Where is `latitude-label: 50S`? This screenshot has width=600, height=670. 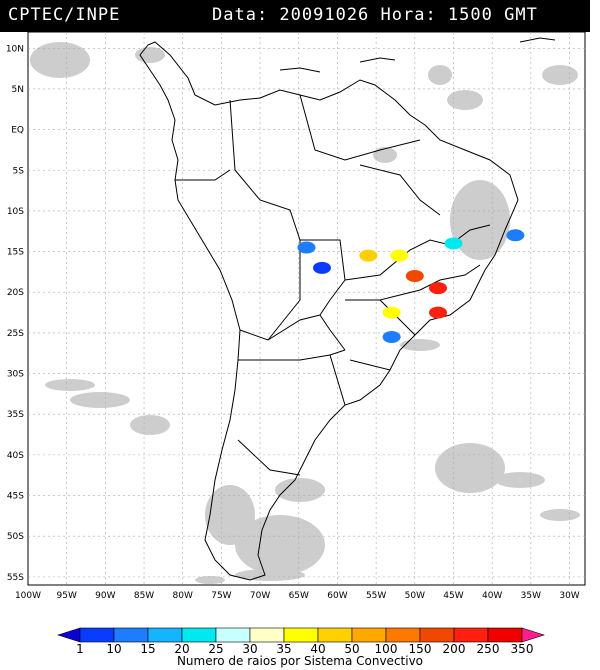
latitude-label: 50S is located at coordinates (15, 537).